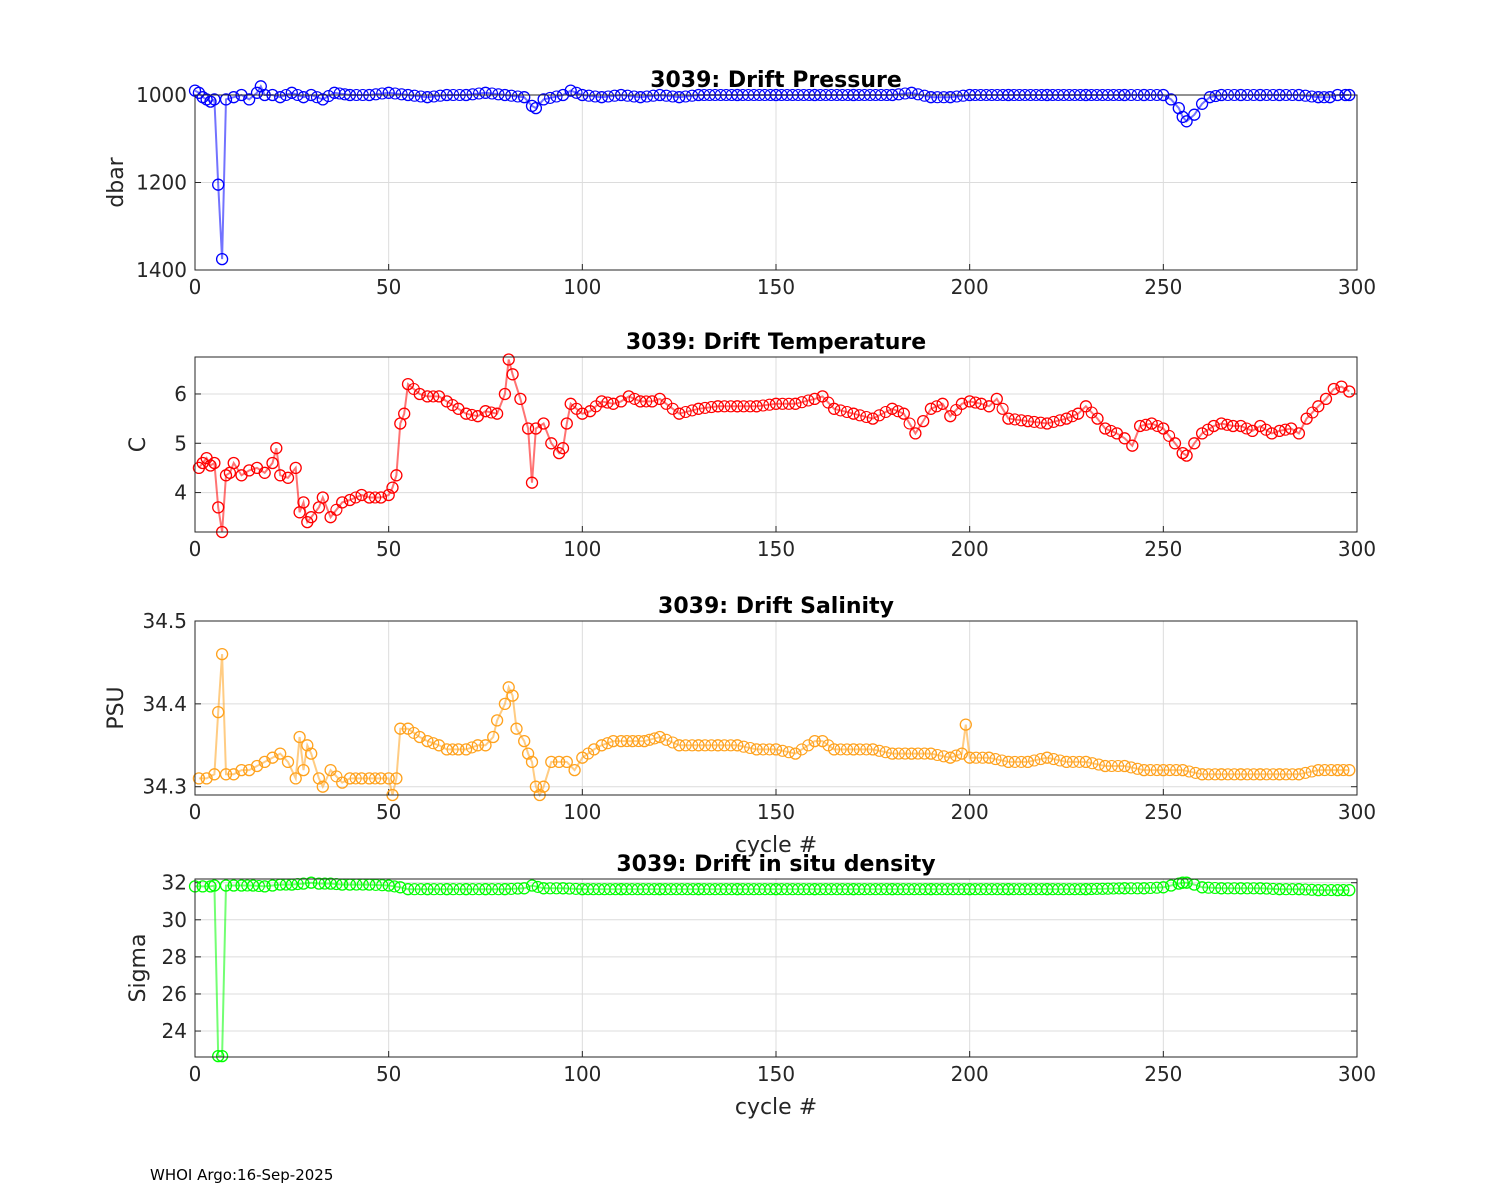 The height and width of the screenshot is (1200, 1500). I want to click on y-tick-label: 1200, so click(161, 183).